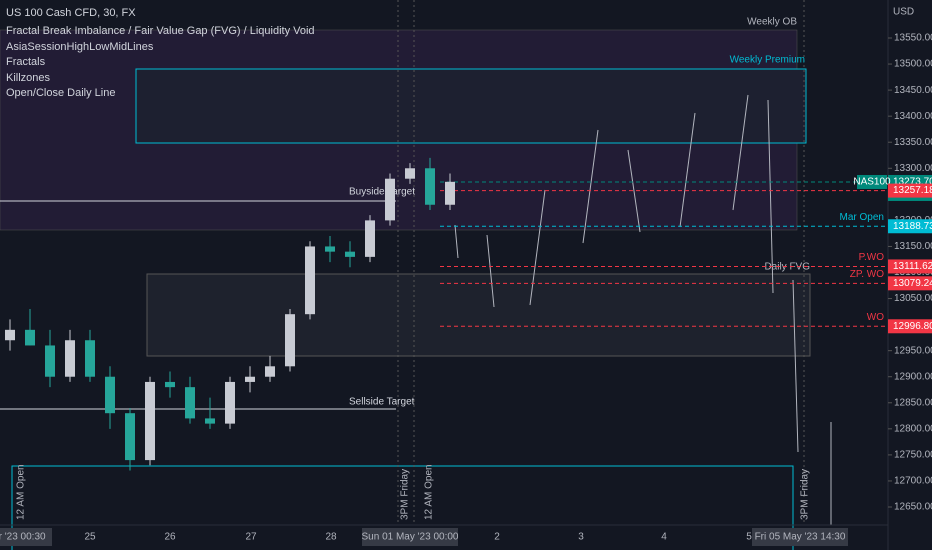  Describe the element at coordinates (60, 93) in the screenshot. I see `header-line: Open/Close Daily Line` at that location.